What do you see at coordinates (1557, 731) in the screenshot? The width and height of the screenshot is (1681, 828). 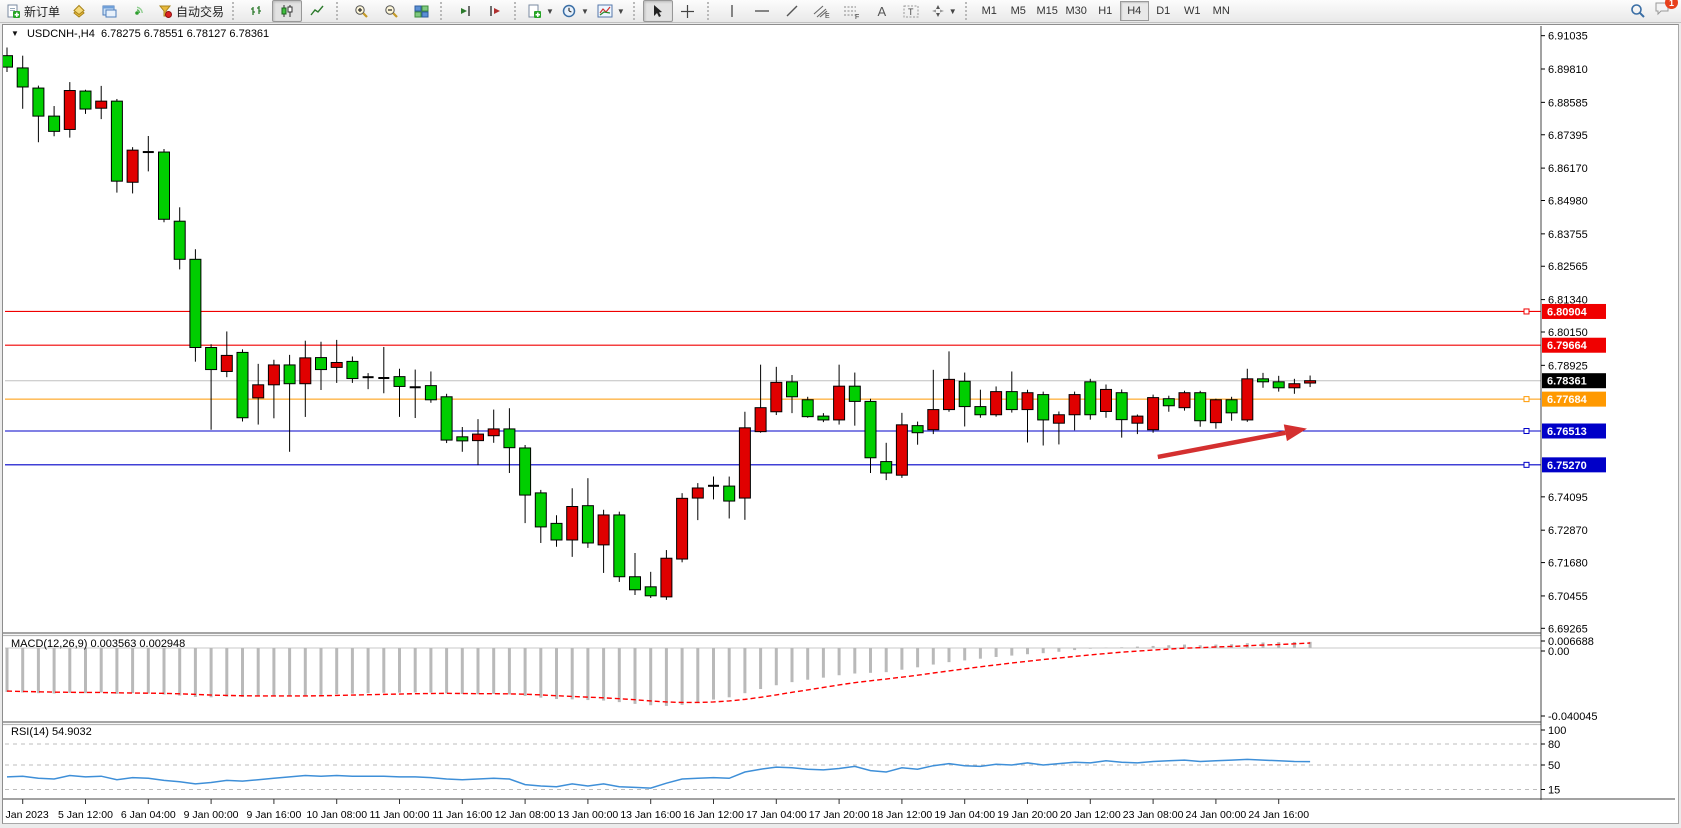 I see `rsi-axis-label: 100` at bounding box center [1557, 731].